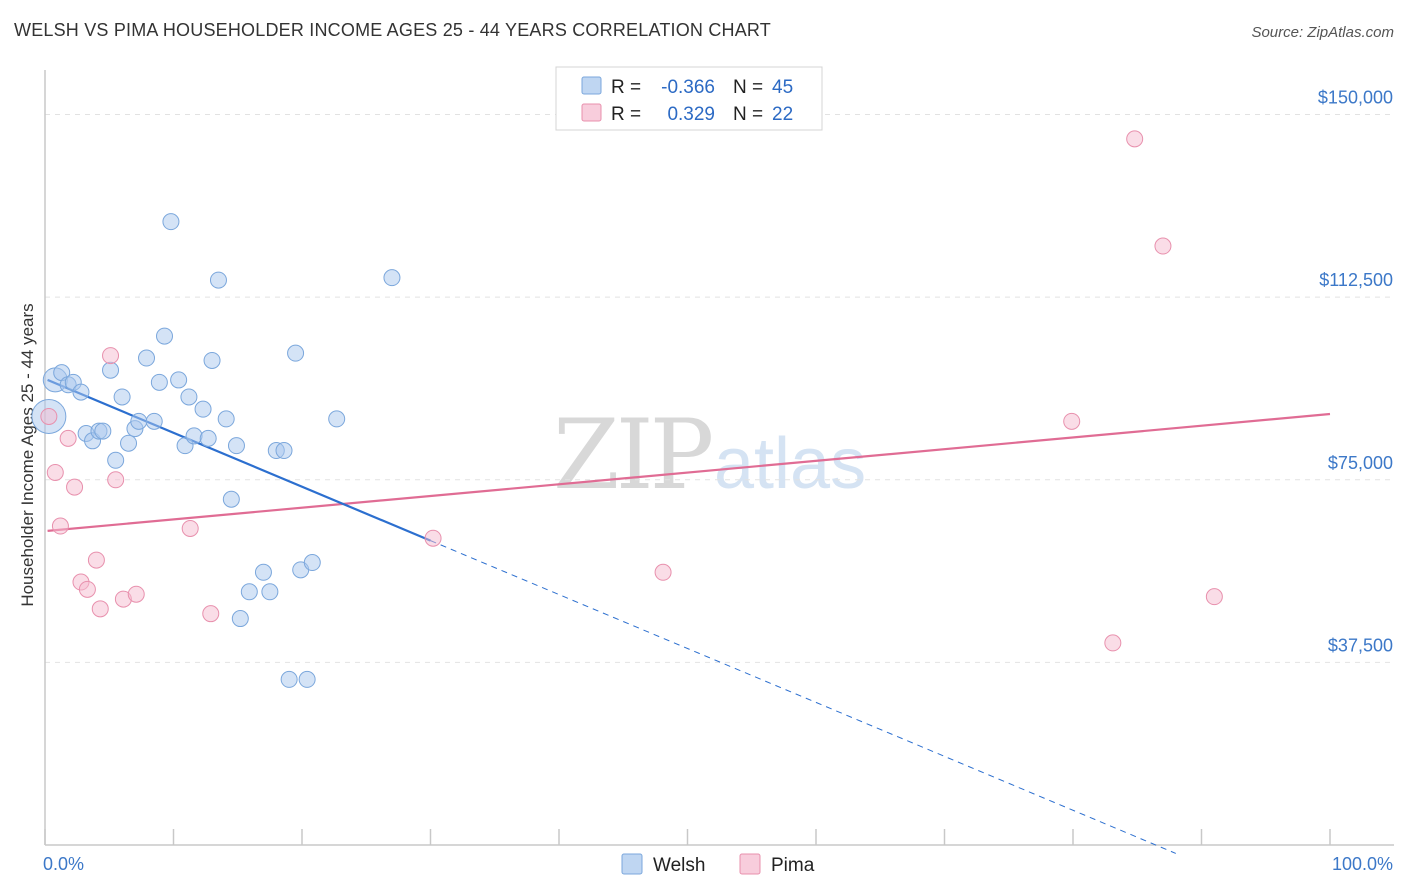  I want to click on trend-line-welsh, so click(239, 460).